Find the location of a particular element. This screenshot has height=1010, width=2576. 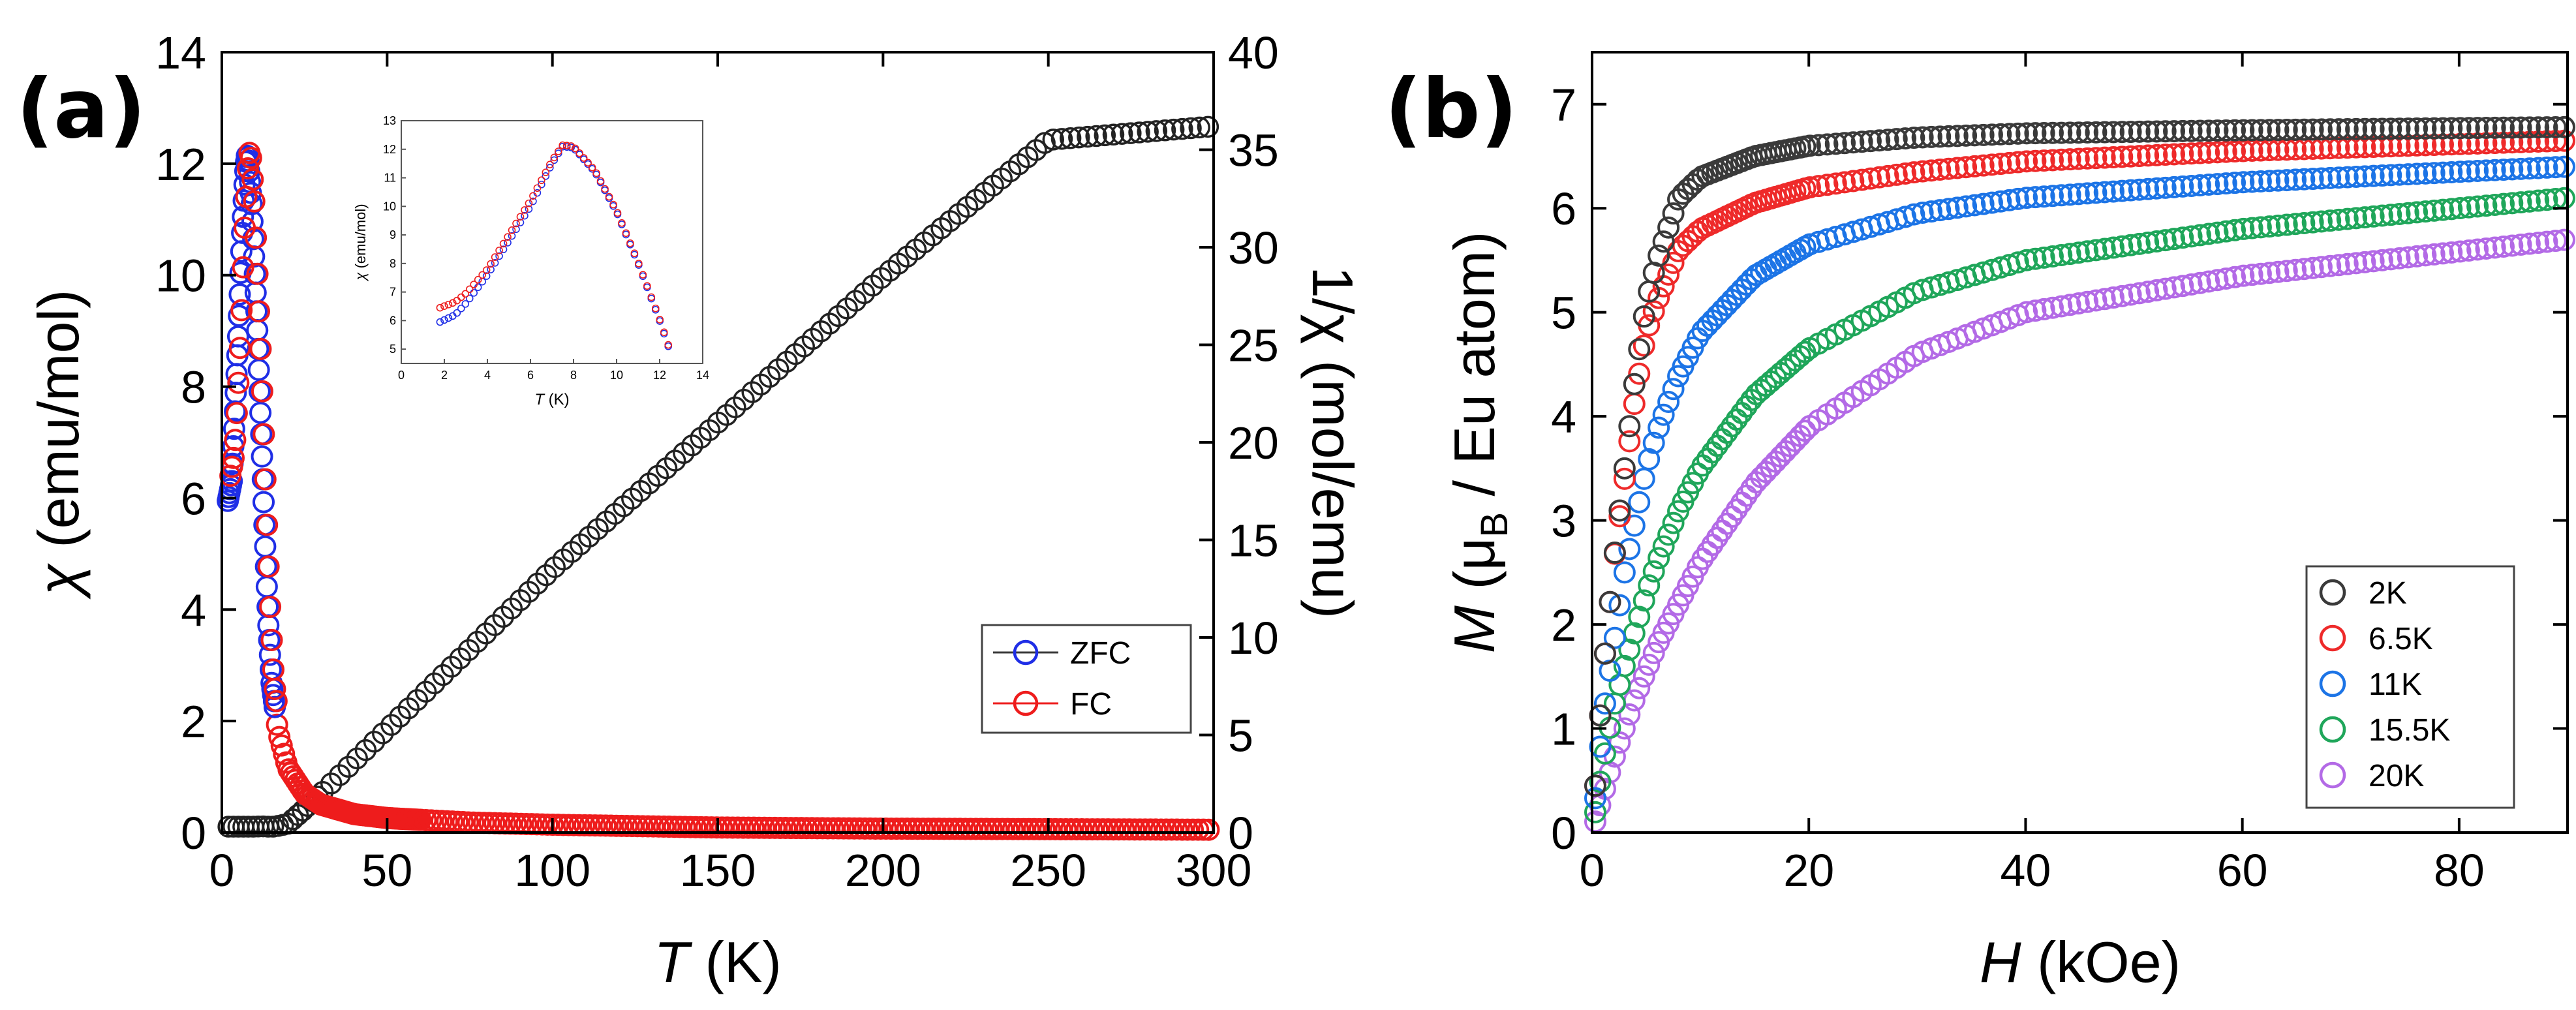

y-tick-label: 1 is located at coordinates (1564, 729).